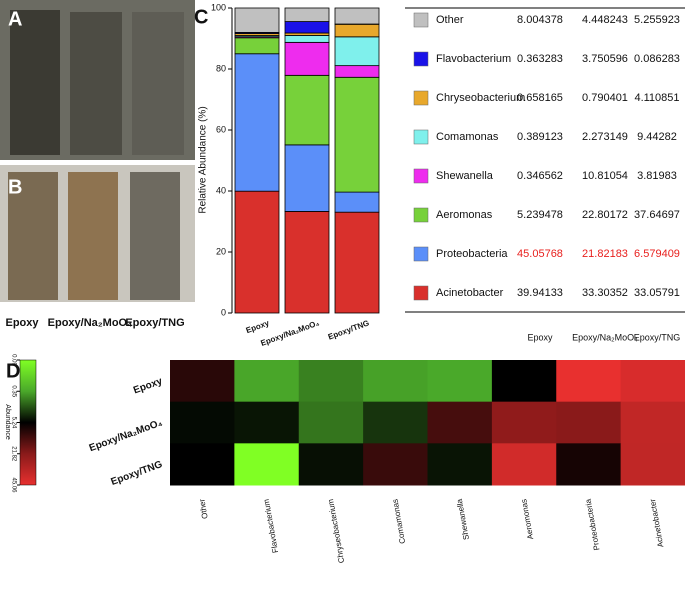 Image resolution: width=685 pixels, height=607 pixels. I want to click on heatmap-row-label: Epoxy, so click(148, 386).